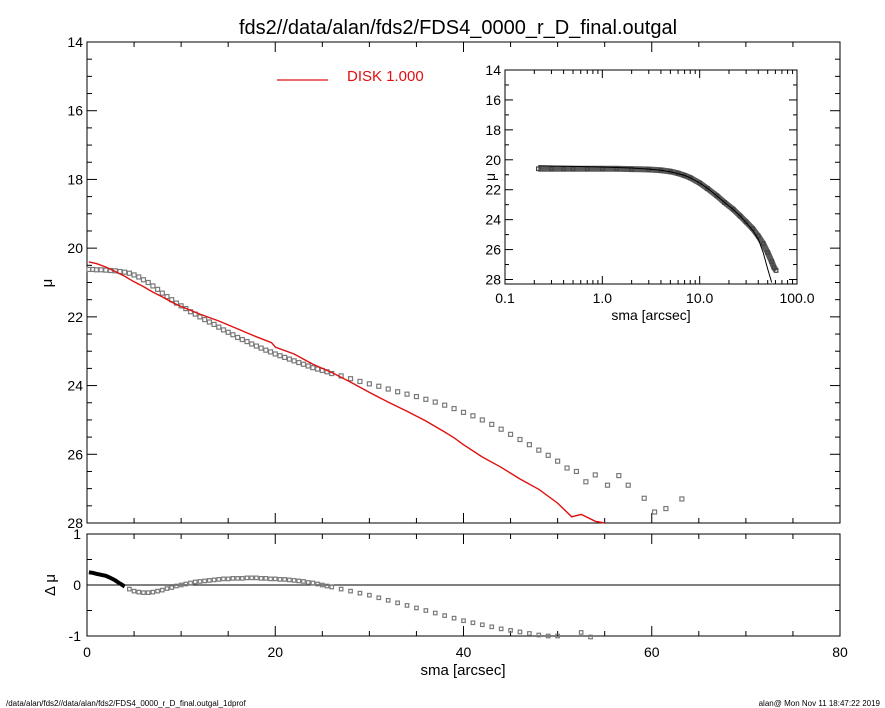  What do you see at coordinates (350, 76) in the screenshot?
I see `legend: DISK 1.000` at bounding box center [350, 76].